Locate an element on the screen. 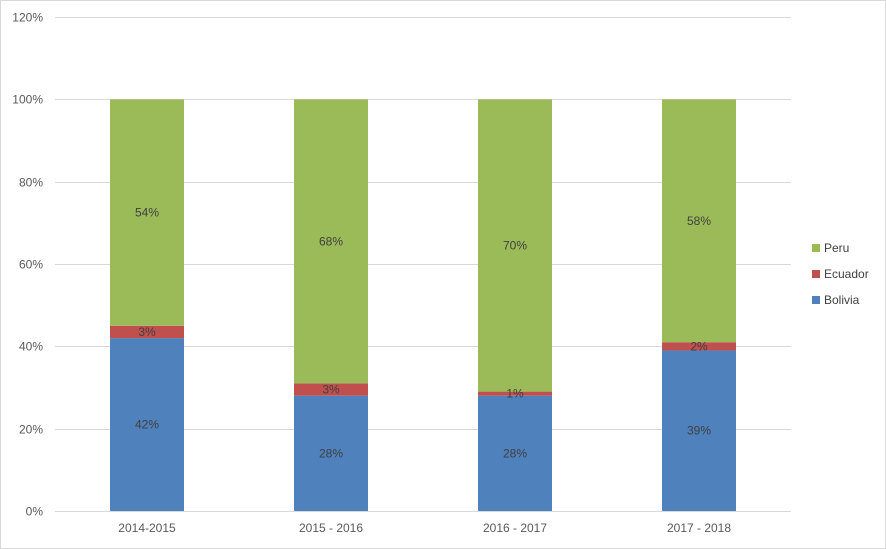 Image resolution: width=886 pixels, height=549 pixels. data-label-ecuador: 2% is located at coordinates (699, 346).